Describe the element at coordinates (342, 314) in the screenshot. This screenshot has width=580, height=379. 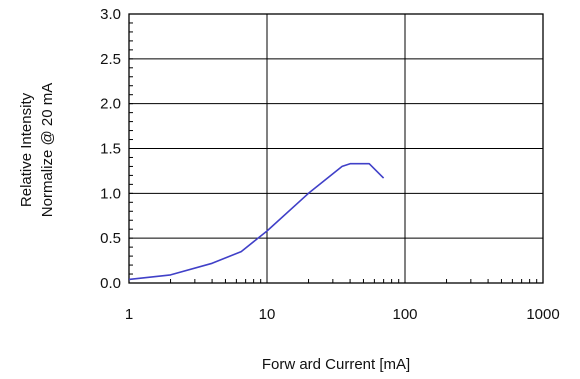
I see `x-tick-labels: 1 10 100 1000` at that location.